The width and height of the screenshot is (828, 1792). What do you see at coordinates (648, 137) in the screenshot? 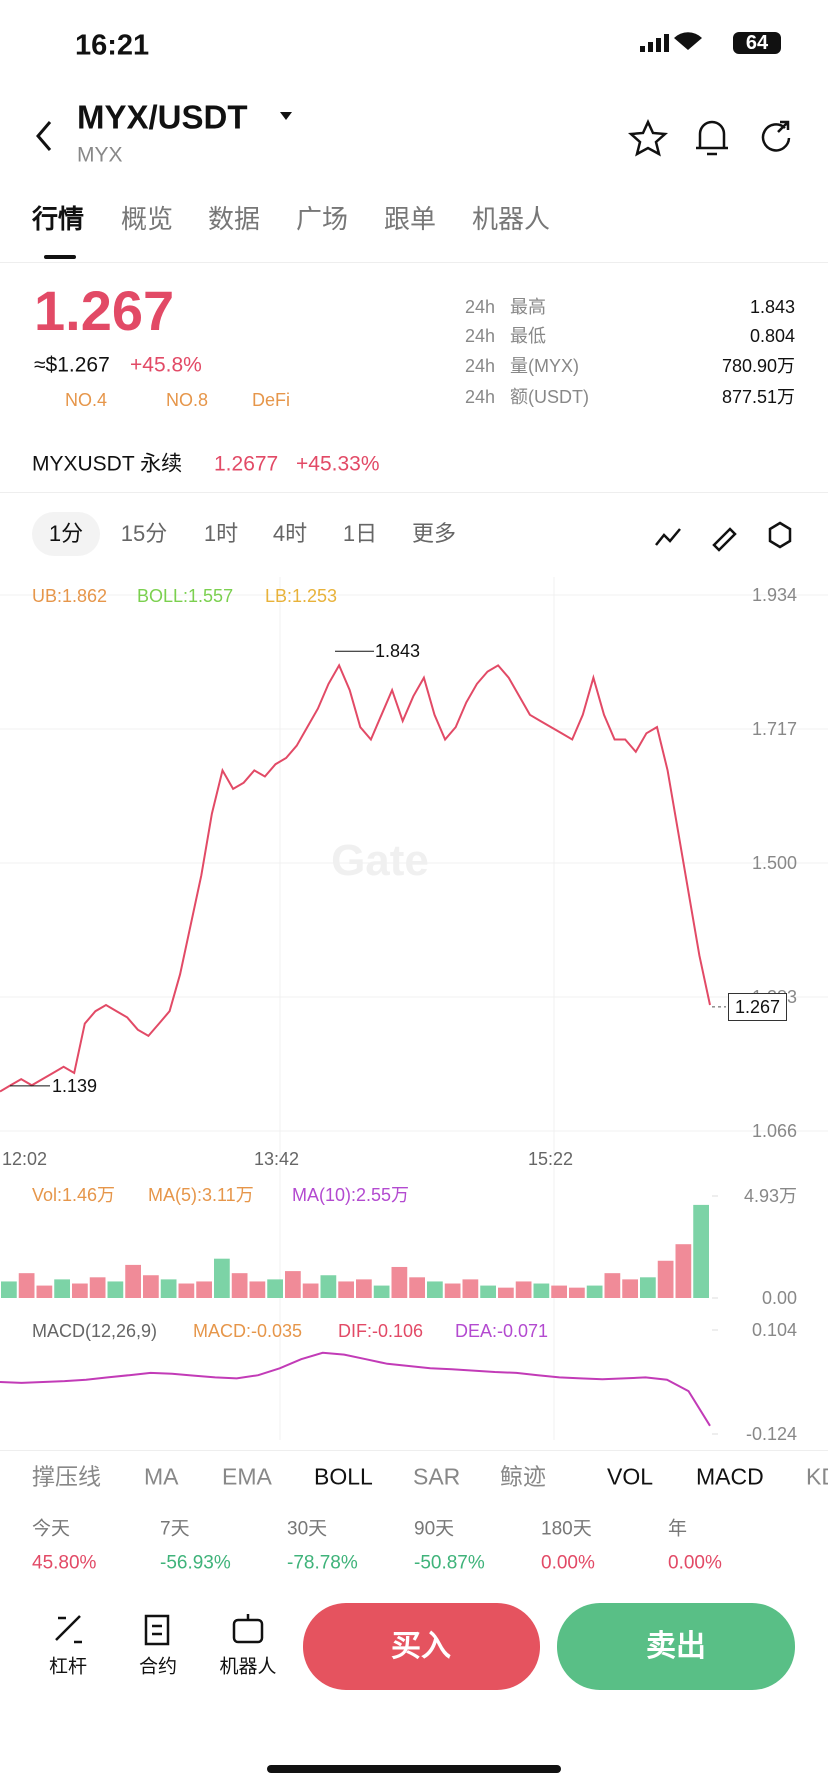
I see `star-icon` at bounding box center [648, 137].